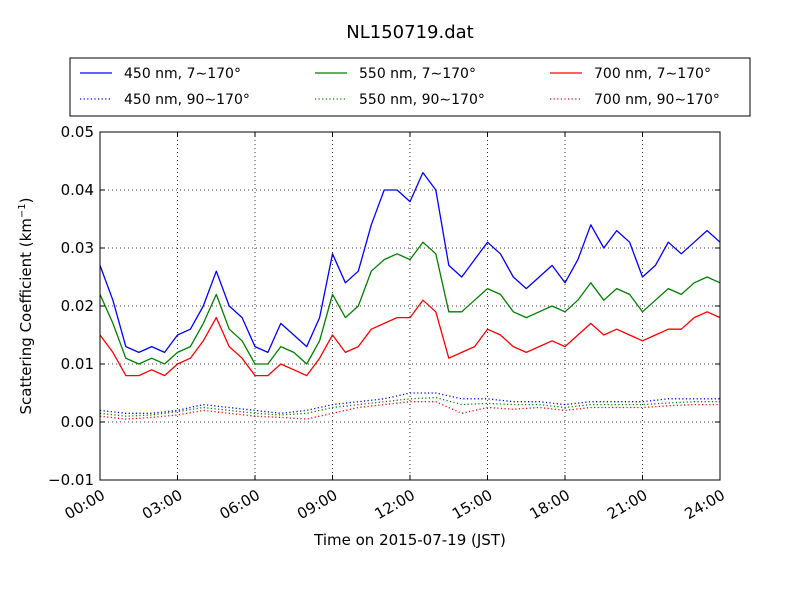 The image size is (800, 600). Describe the element at coordinates (77, 364) in the screenshot. I see `y-tick-label: 0.01` at that location.